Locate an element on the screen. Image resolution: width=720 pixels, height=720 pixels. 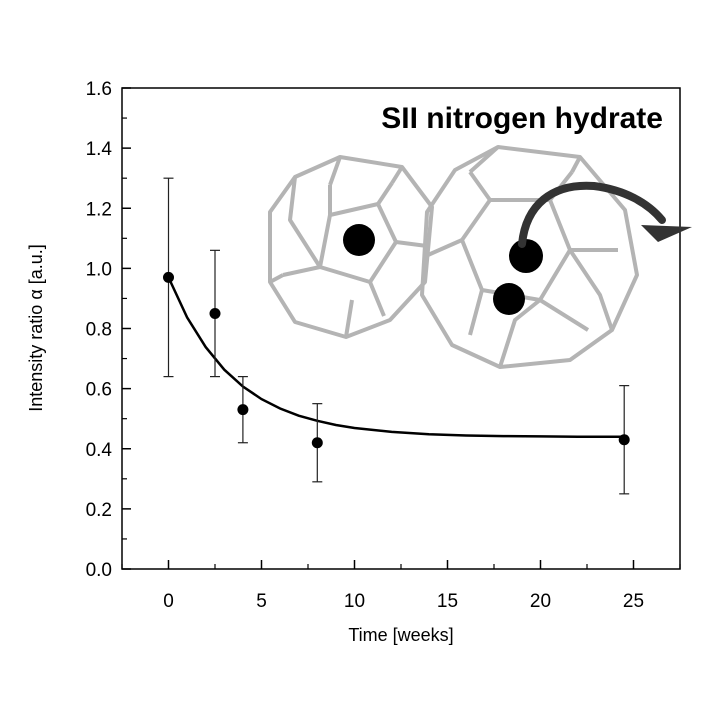
y-tick-label: 0.4 is located at coordinates (99, 450).